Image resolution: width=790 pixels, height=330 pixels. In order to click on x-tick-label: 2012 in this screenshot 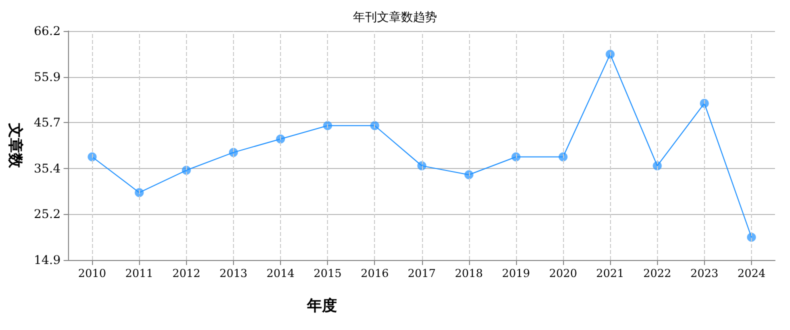, I will do `click(186, 273)`.